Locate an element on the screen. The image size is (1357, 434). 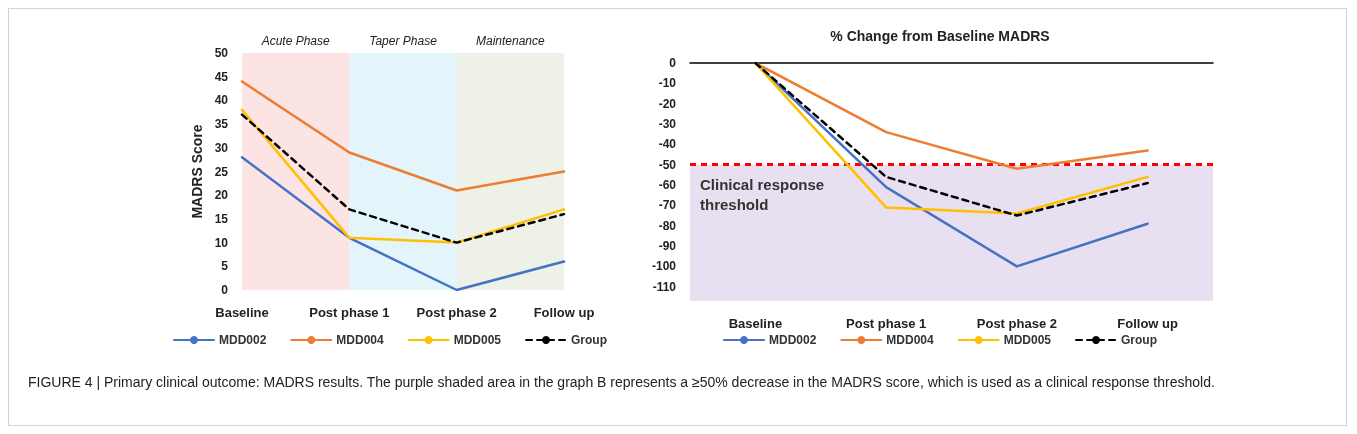
y-tick-label: -90 is located at coordinates (667, 246).